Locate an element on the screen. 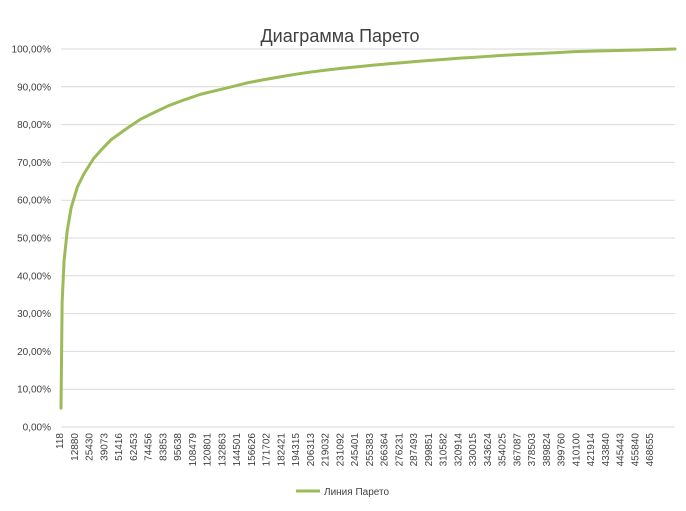 The image size is (686, 511). y-tick-label: 50,00% is located at coordinates (34, 239).